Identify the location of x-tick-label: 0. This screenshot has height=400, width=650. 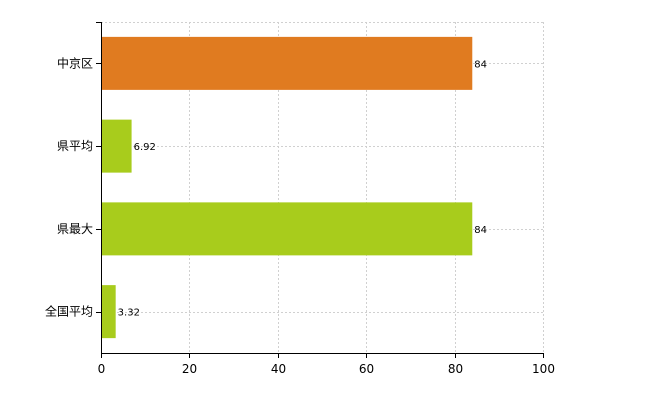
(102, 369).